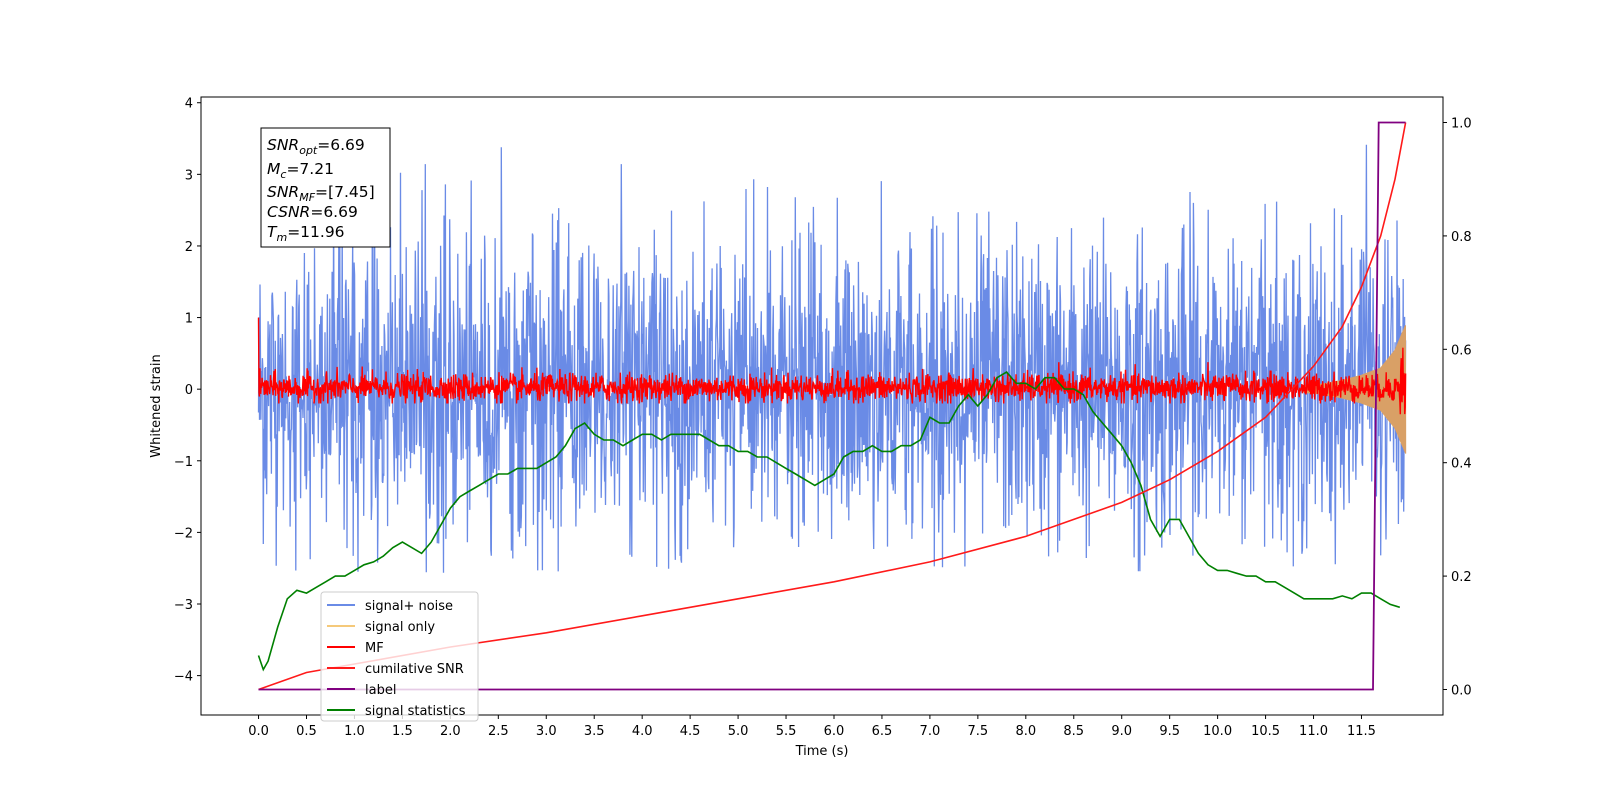  I want to click on x-tick-label: 0.0, so click(258, 731).